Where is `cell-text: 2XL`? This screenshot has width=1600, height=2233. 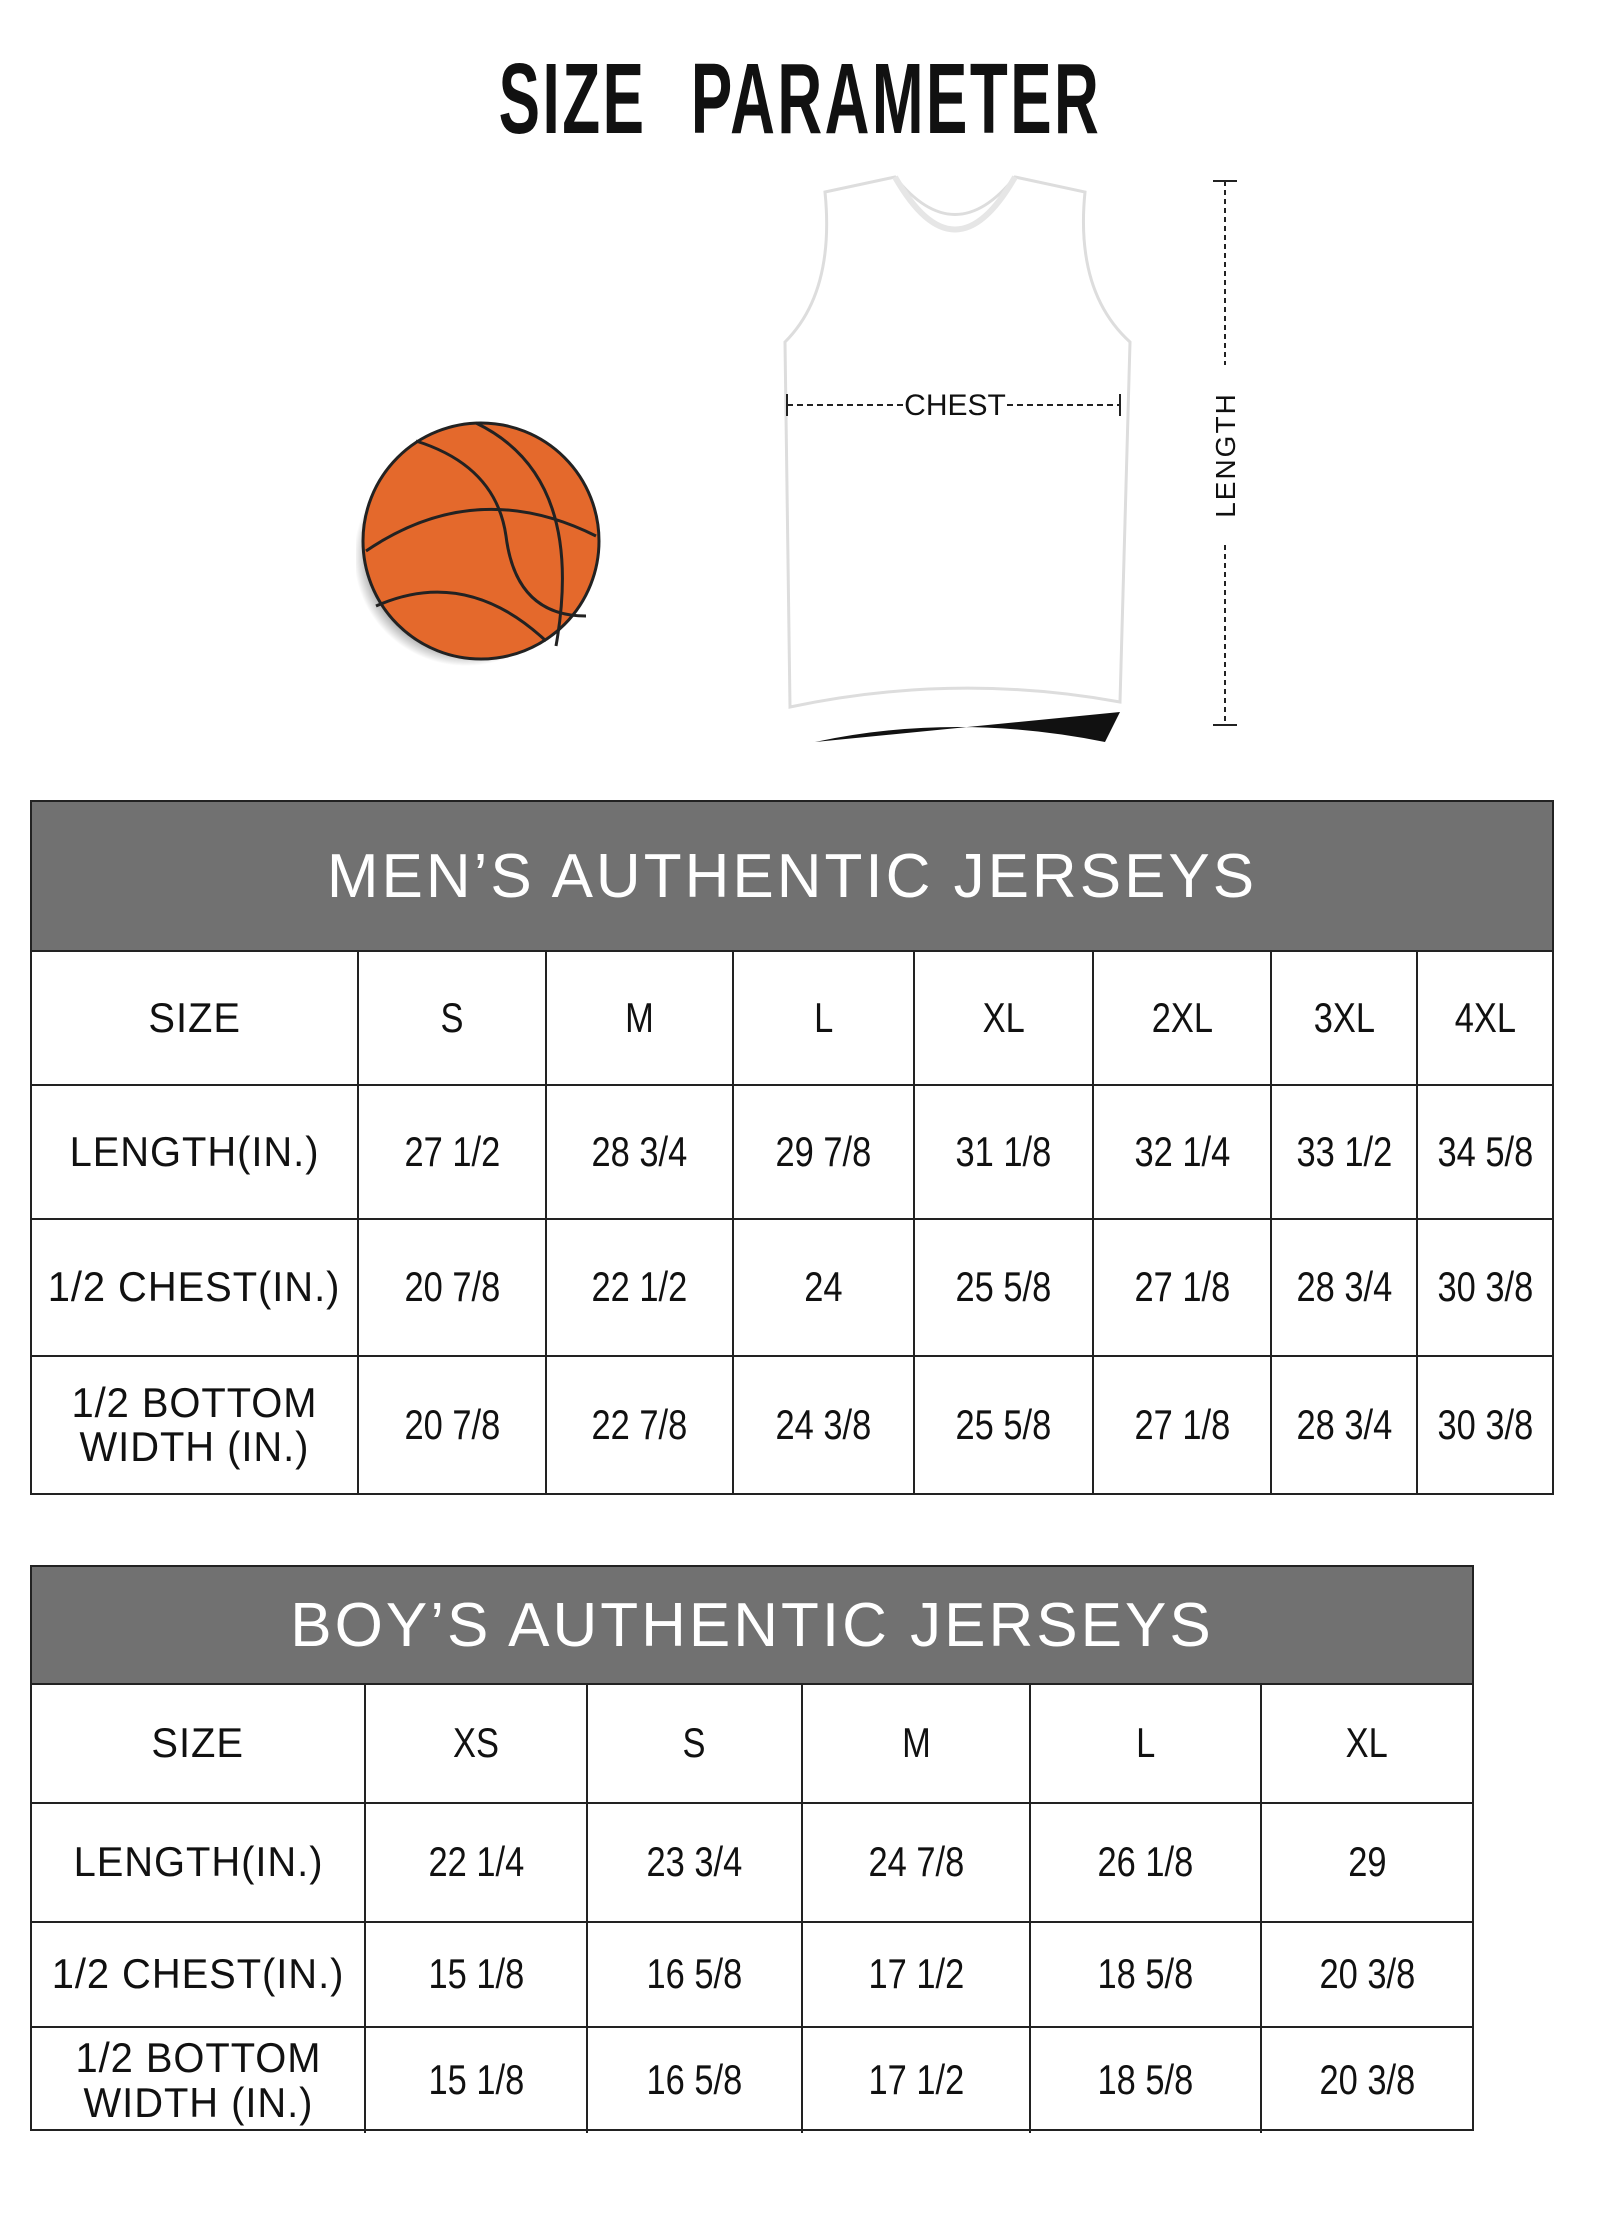 cell-text: 2XL is located at coordinates (1182, 1017).